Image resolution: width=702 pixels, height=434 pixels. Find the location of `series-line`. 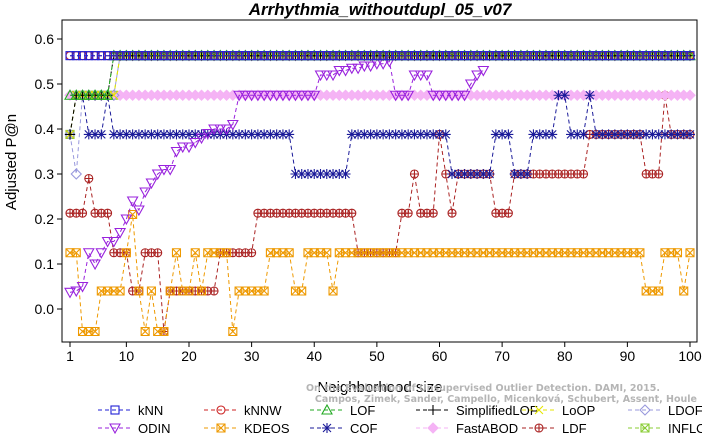

series-line is located at coordinates (380, 75).